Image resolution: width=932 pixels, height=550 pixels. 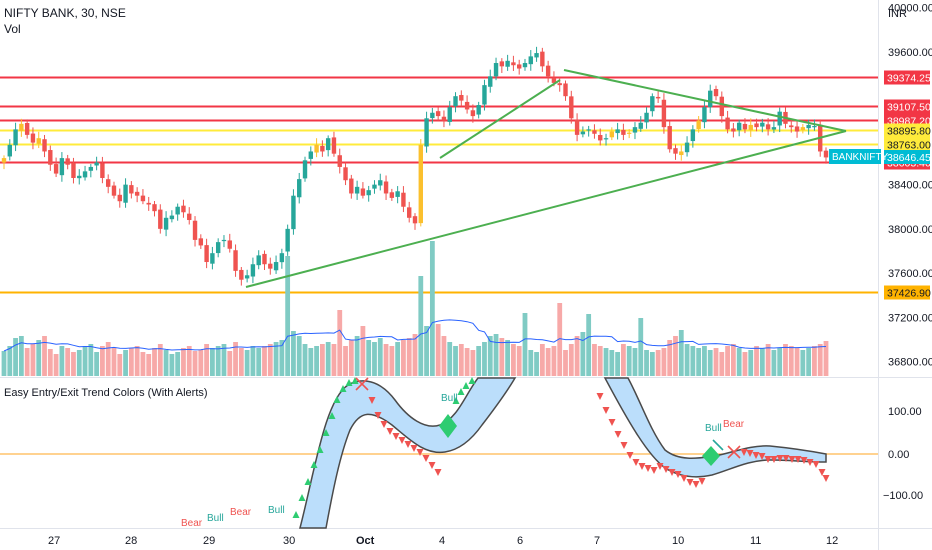 I want to click on trendline-short-up, so click(x=500, y=119).